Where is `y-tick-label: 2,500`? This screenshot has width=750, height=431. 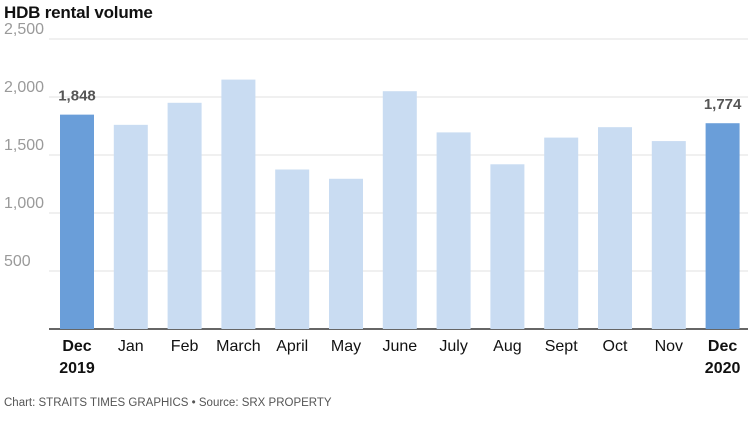 y-tick-label: 2,500 is located at coordinates (24, 29).